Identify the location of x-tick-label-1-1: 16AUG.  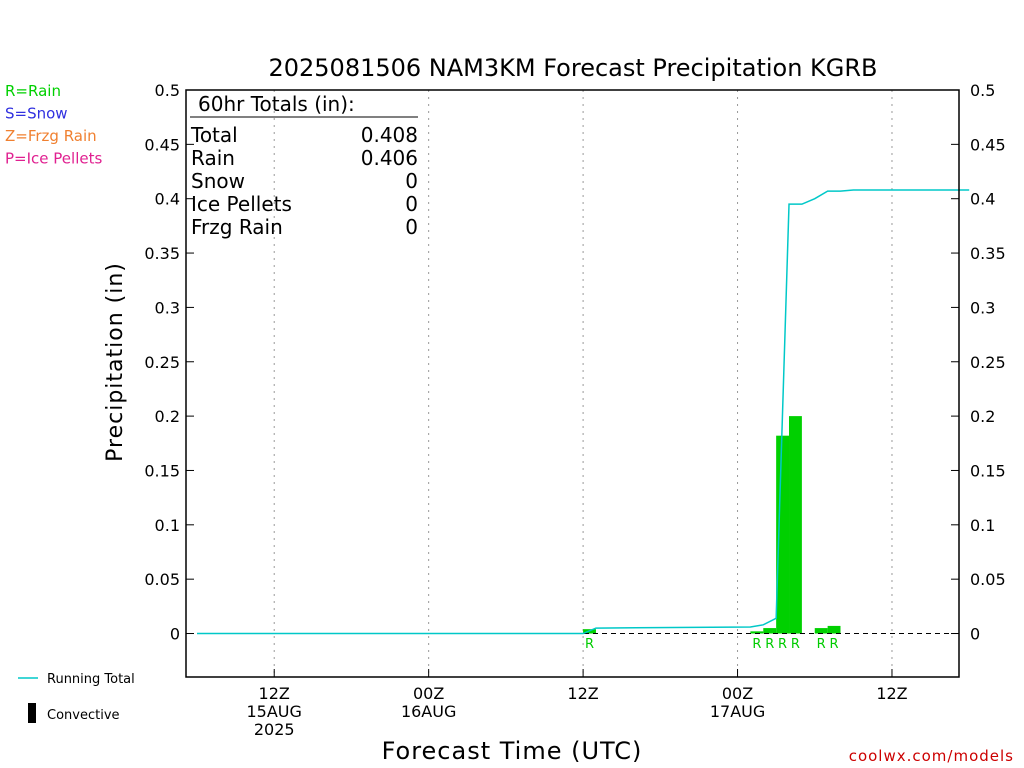
(428, 711).